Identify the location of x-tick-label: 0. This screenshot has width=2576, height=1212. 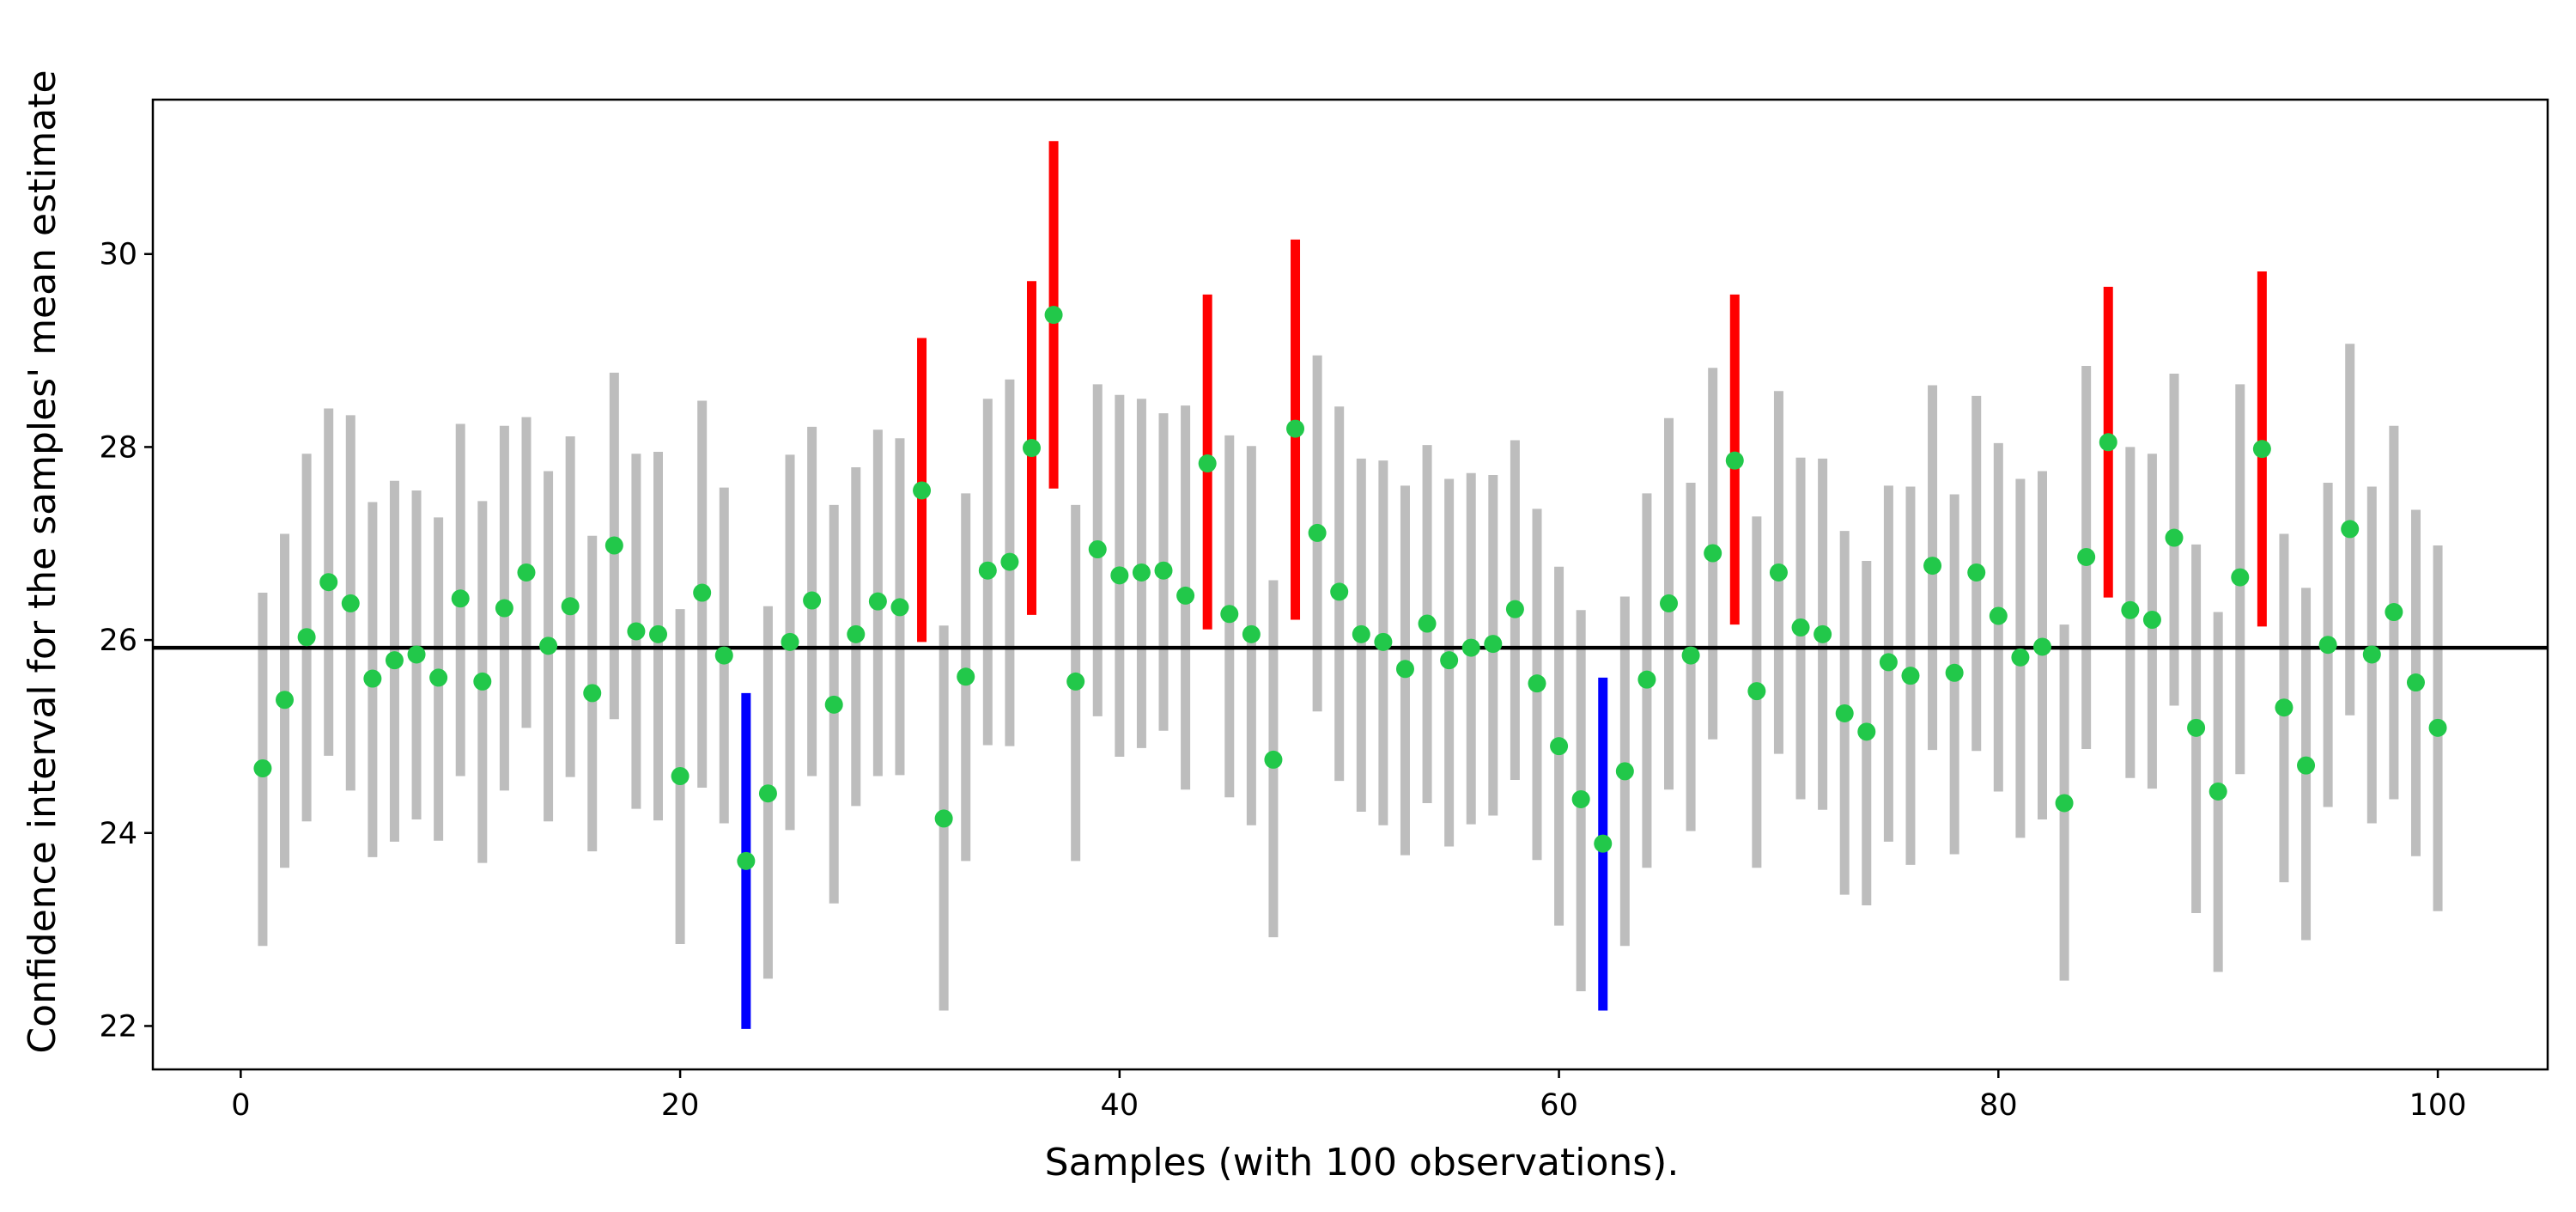
(240, 1105).